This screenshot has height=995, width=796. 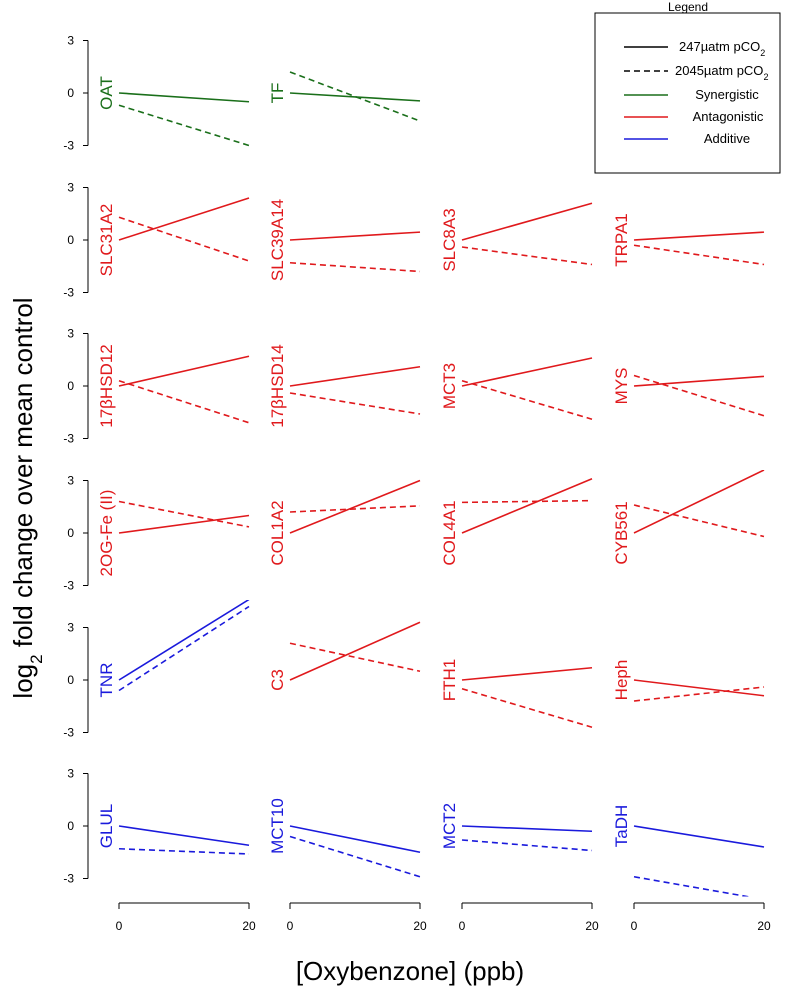 I want to click on legend-antagonistic-label: Antagonistic, so click(x=728, y=116).